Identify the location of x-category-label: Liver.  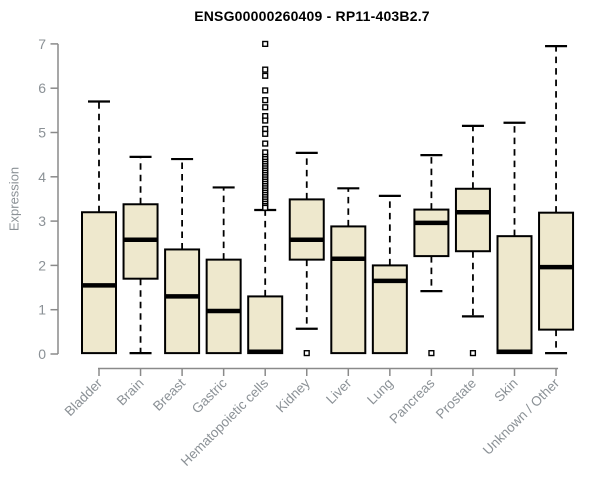
(339, 391).